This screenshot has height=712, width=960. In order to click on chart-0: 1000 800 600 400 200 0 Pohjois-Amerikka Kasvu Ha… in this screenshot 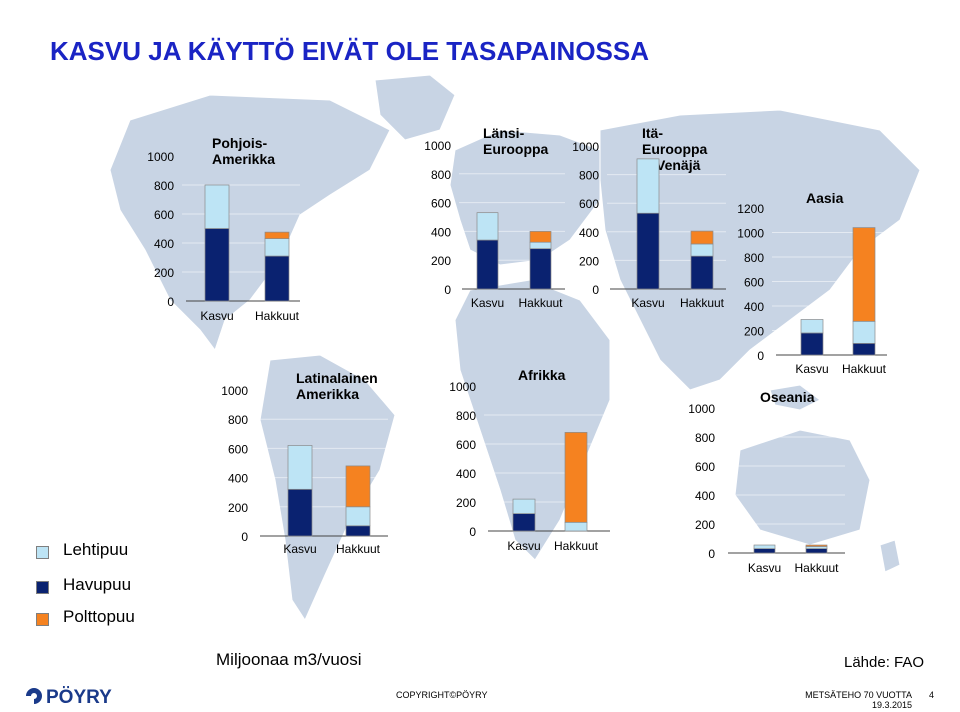, I will do `click(223, 229)`.